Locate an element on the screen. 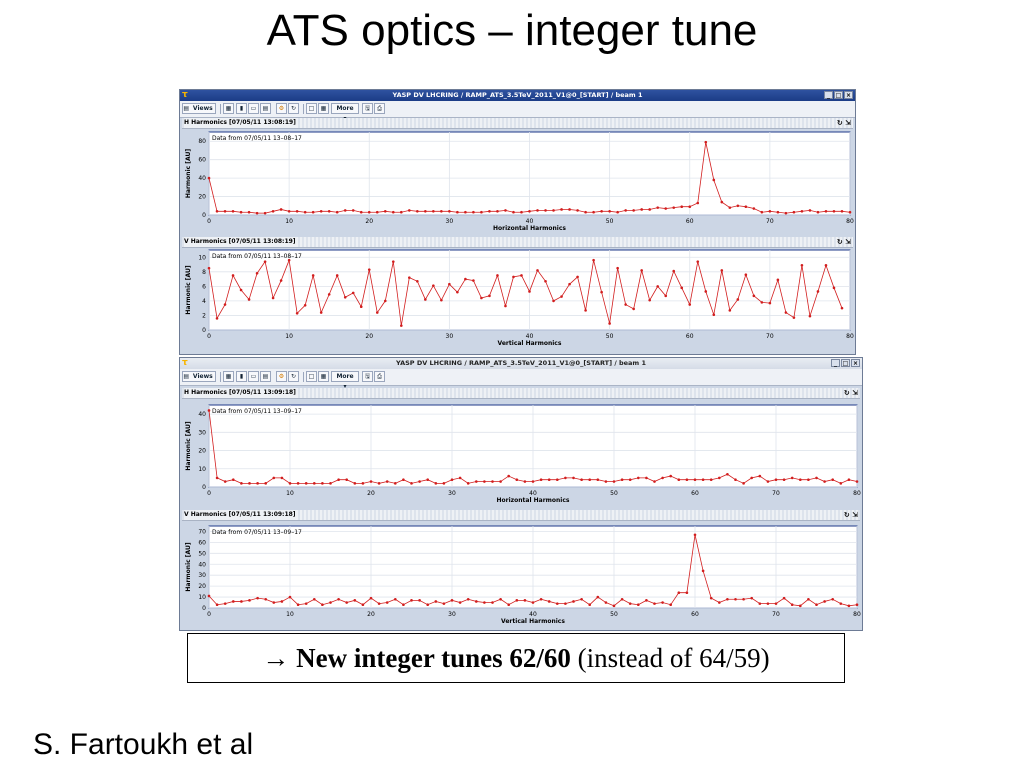 The width and height of the screenshot is (1024, 768). x-tick-label: 20 is located at coordinates (369, 336).